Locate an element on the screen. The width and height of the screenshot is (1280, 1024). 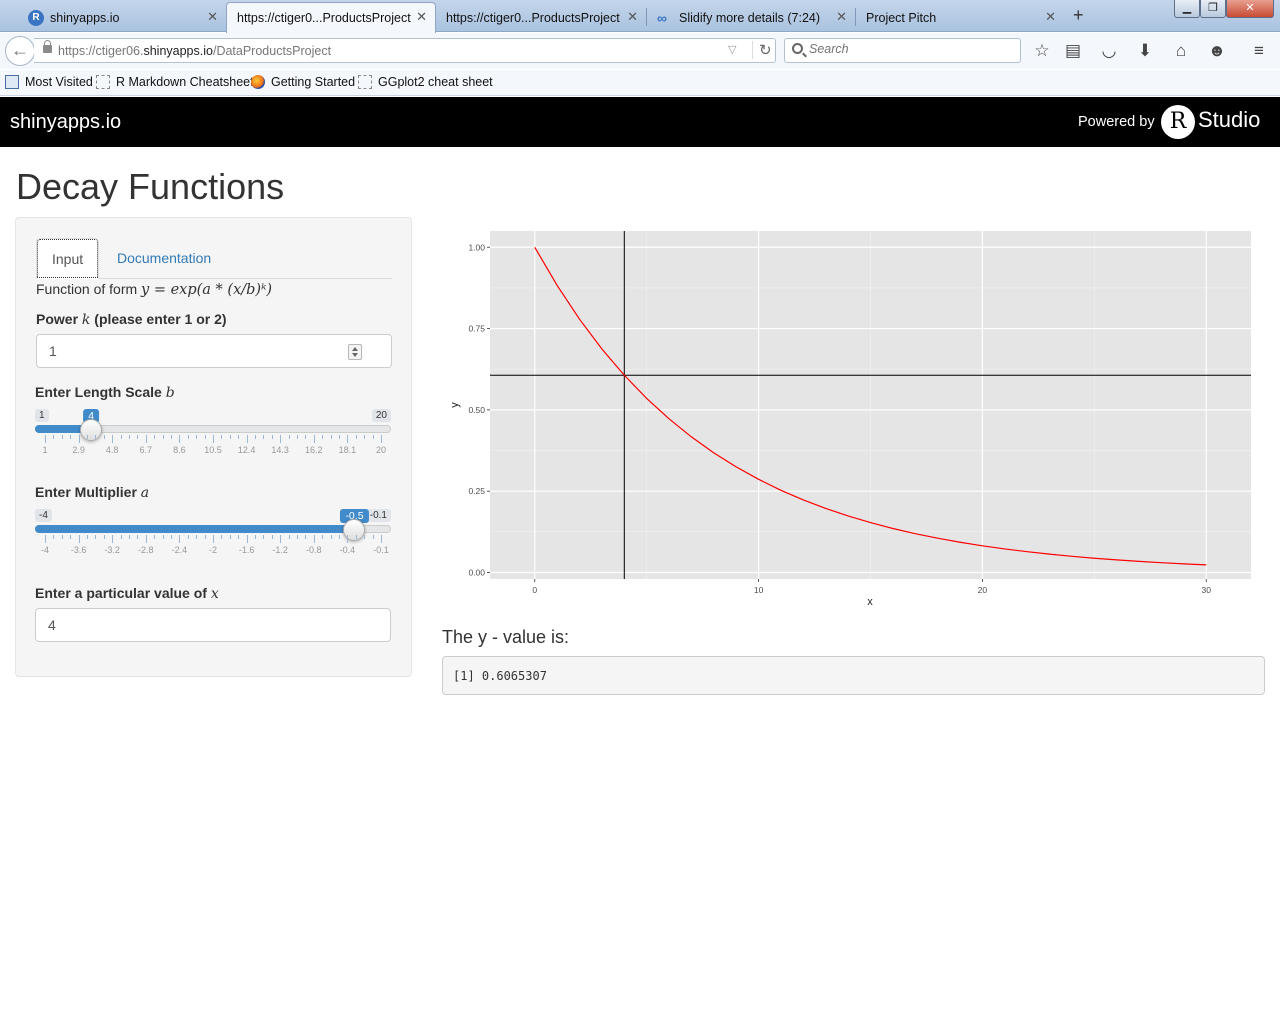
bookmark-rmarkdown: R Markdown Cheatsheet is located at coordinates (175, 82).